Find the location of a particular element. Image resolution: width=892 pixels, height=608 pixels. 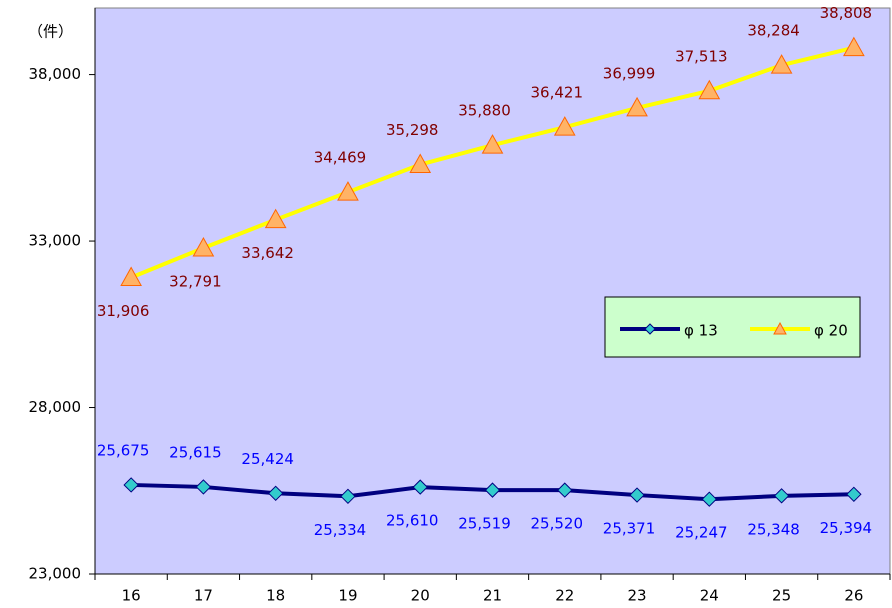

data-label: 36,999 is located at coordinates (629, 73).